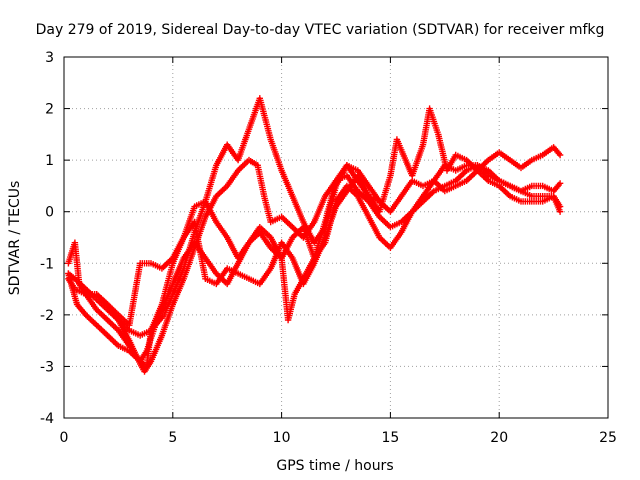 This screenshot has height=480, width=640. I want to click on x-tick-label: 25, so click(608, 438).